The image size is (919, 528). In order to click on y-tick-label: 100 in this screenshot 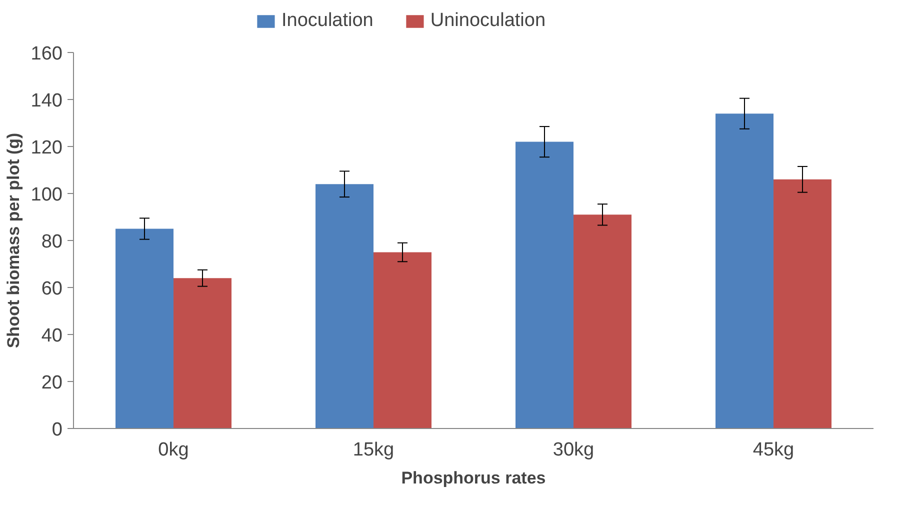, I will do `click(46, 195)`.